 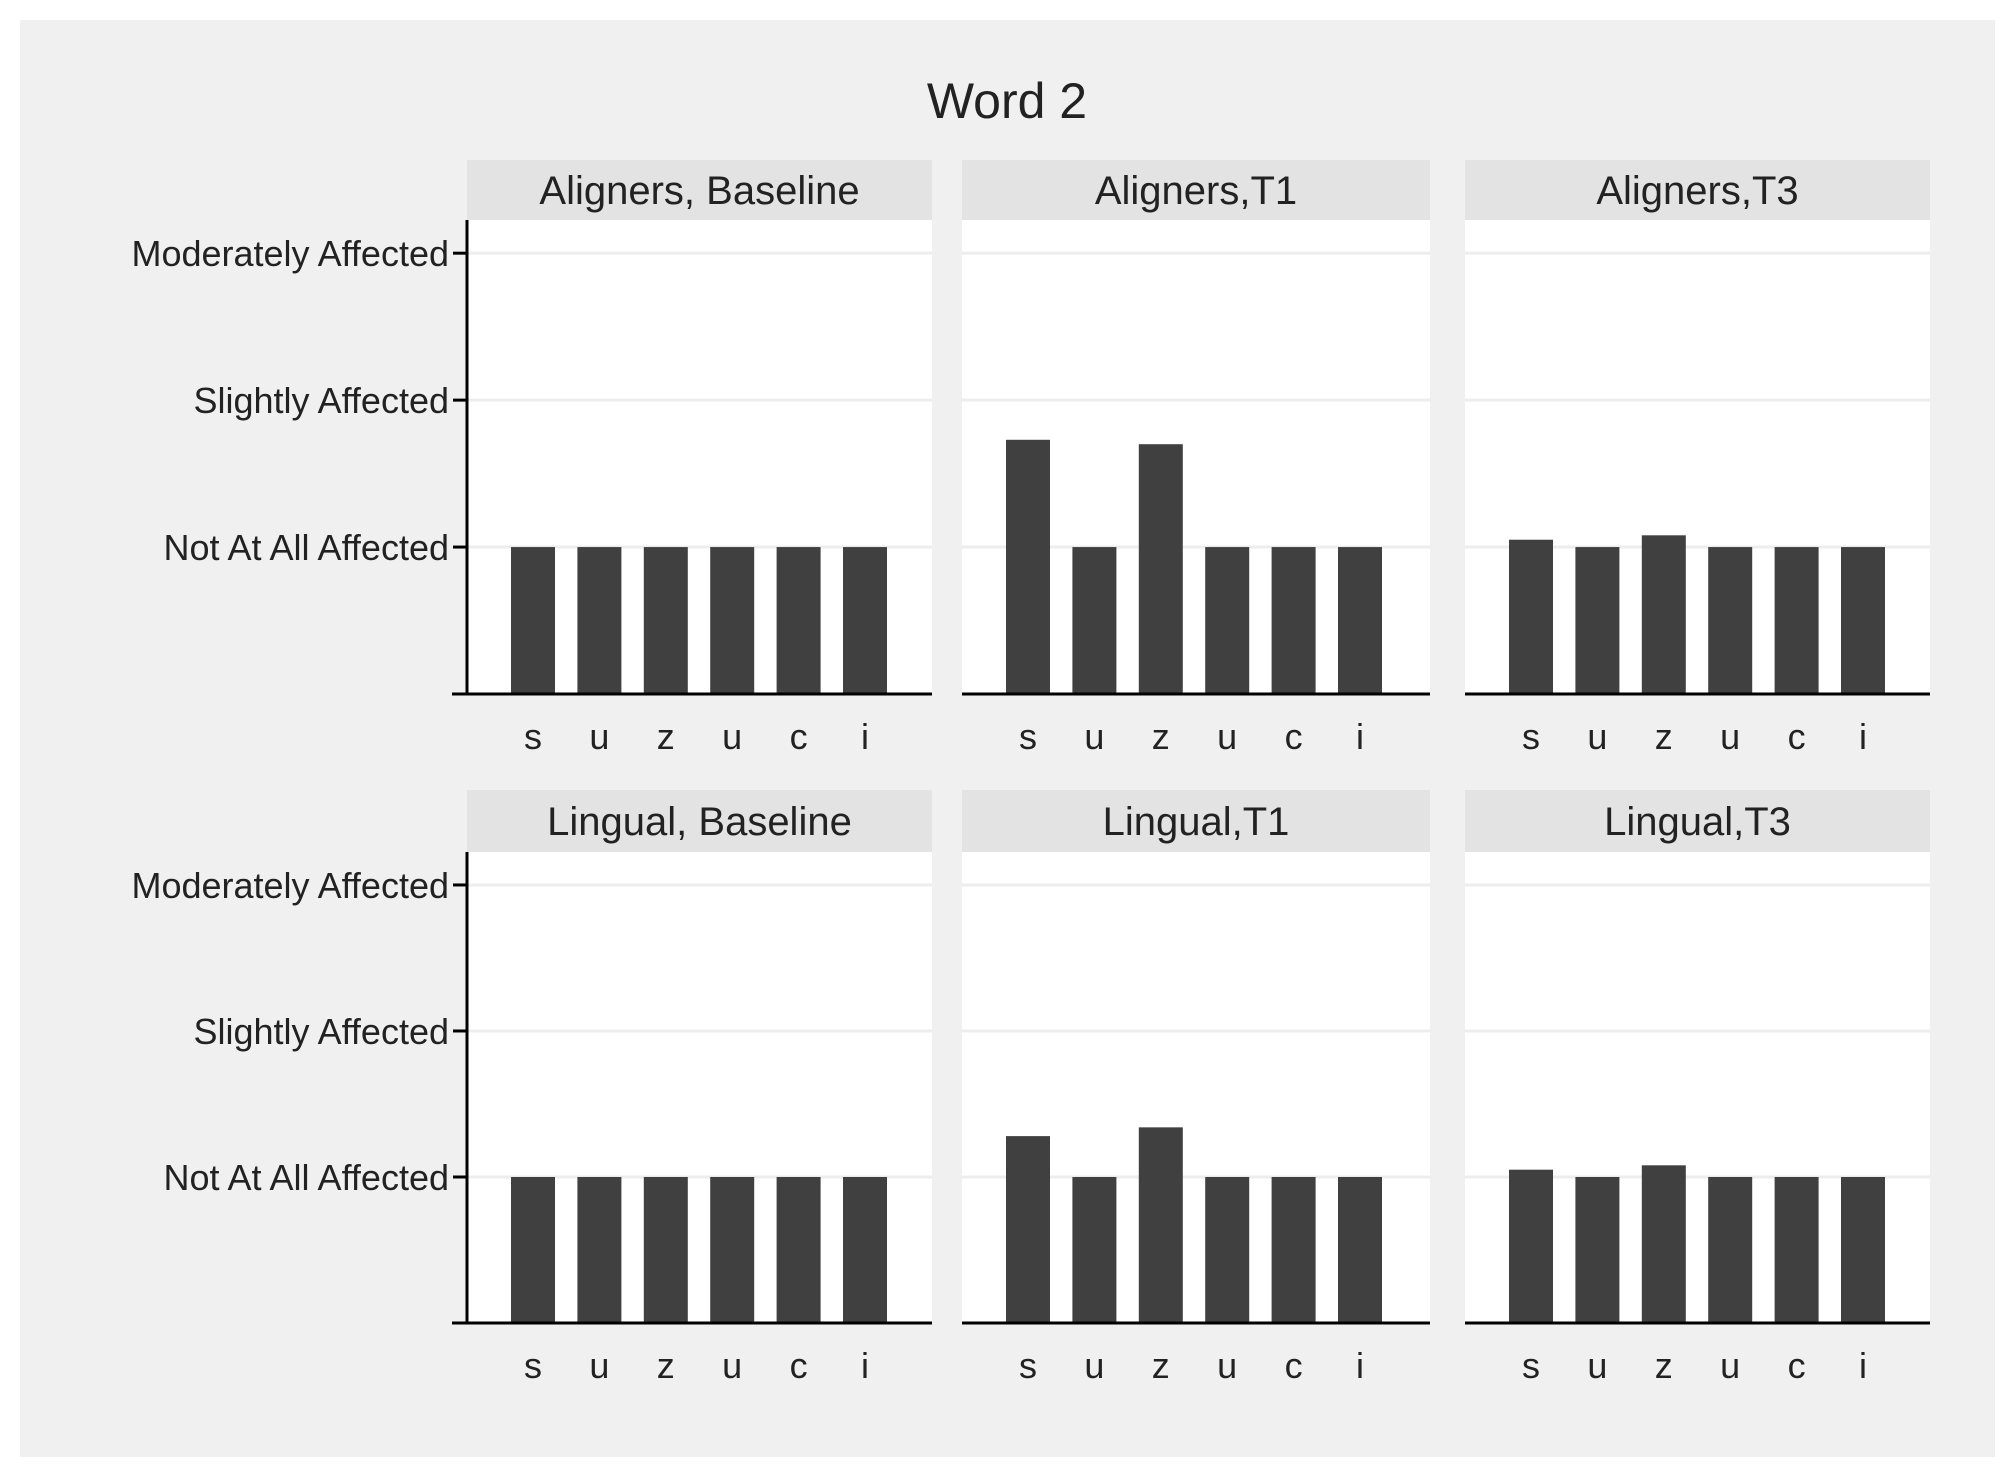 I want to click on panel-title: Aligners,T3, so click(x=1697, y=191).